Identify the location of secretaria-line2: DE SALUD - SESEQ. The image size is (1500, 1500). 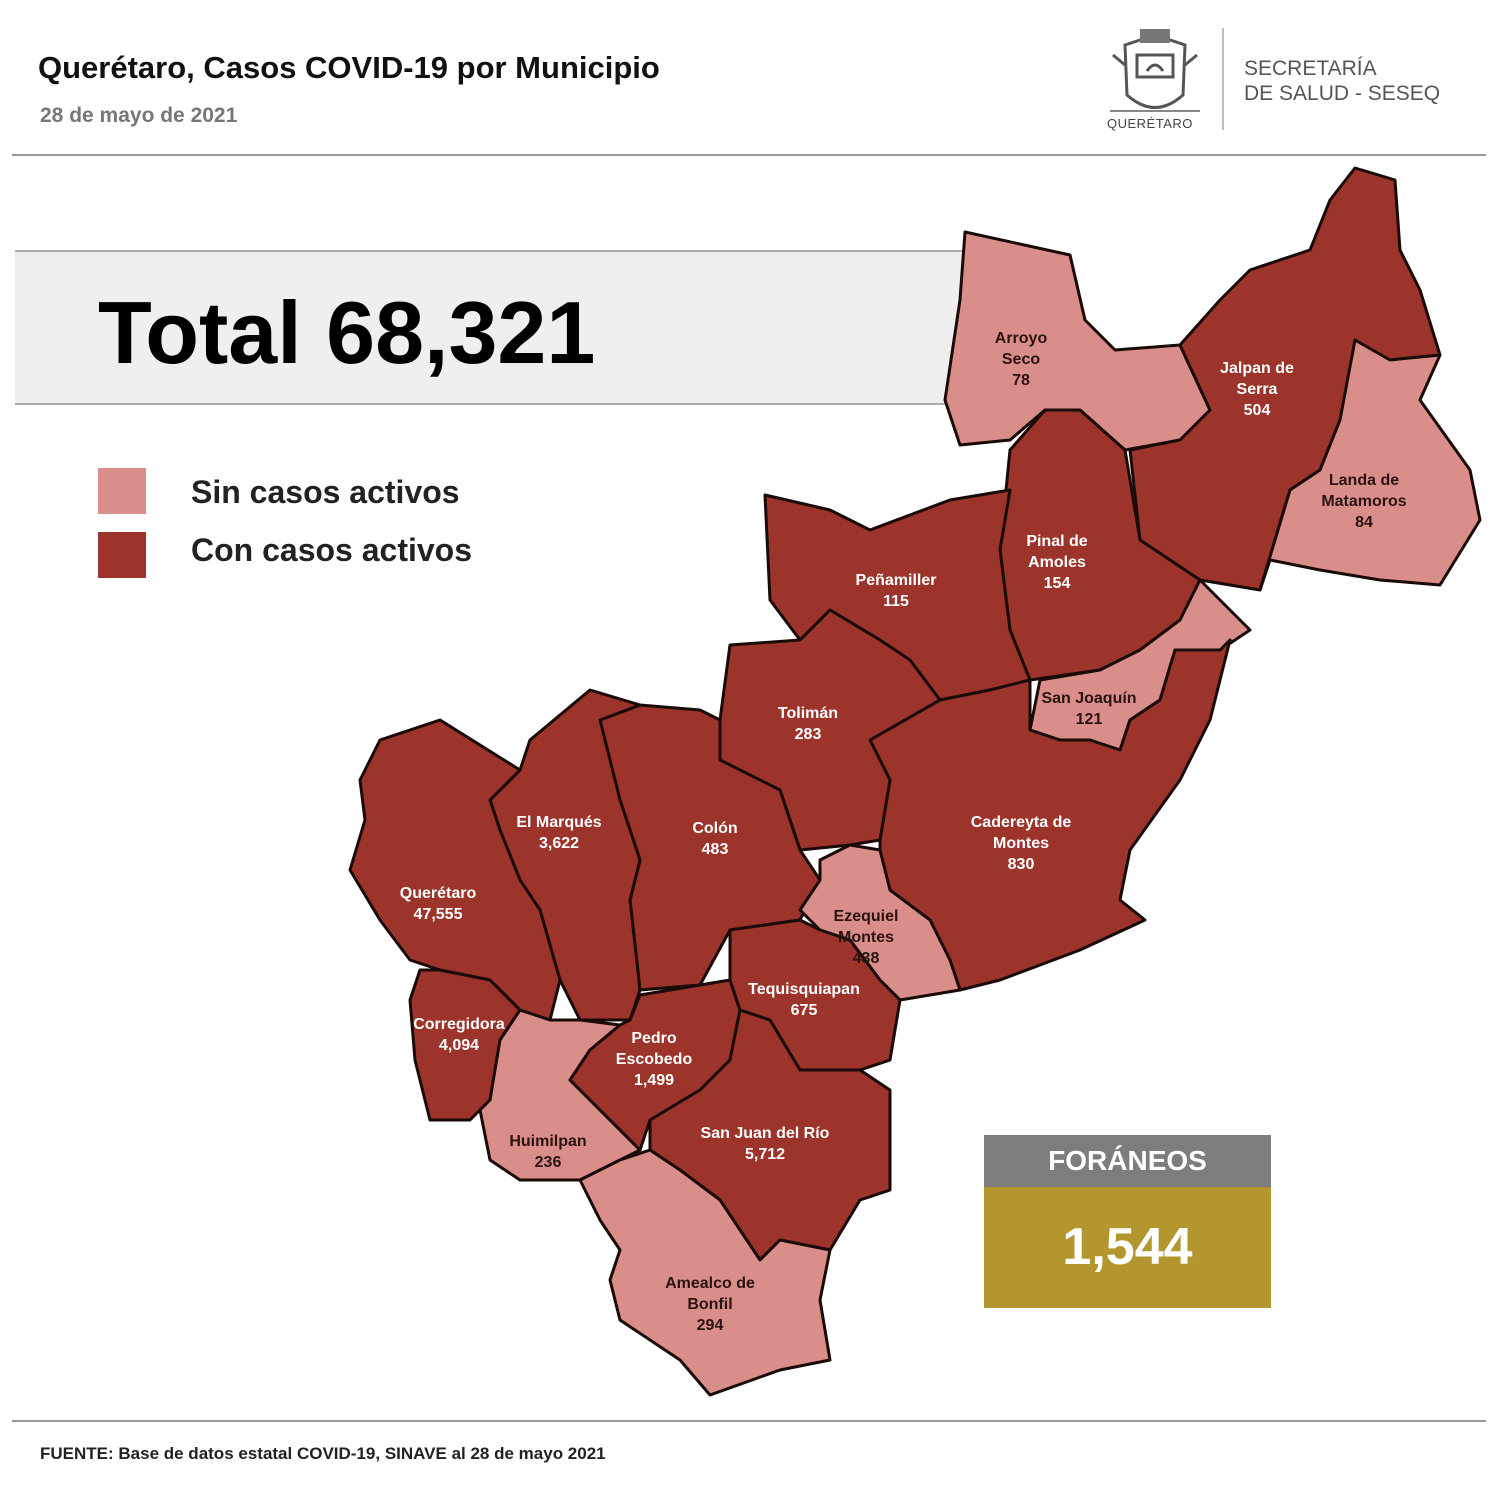
(1342, 93).